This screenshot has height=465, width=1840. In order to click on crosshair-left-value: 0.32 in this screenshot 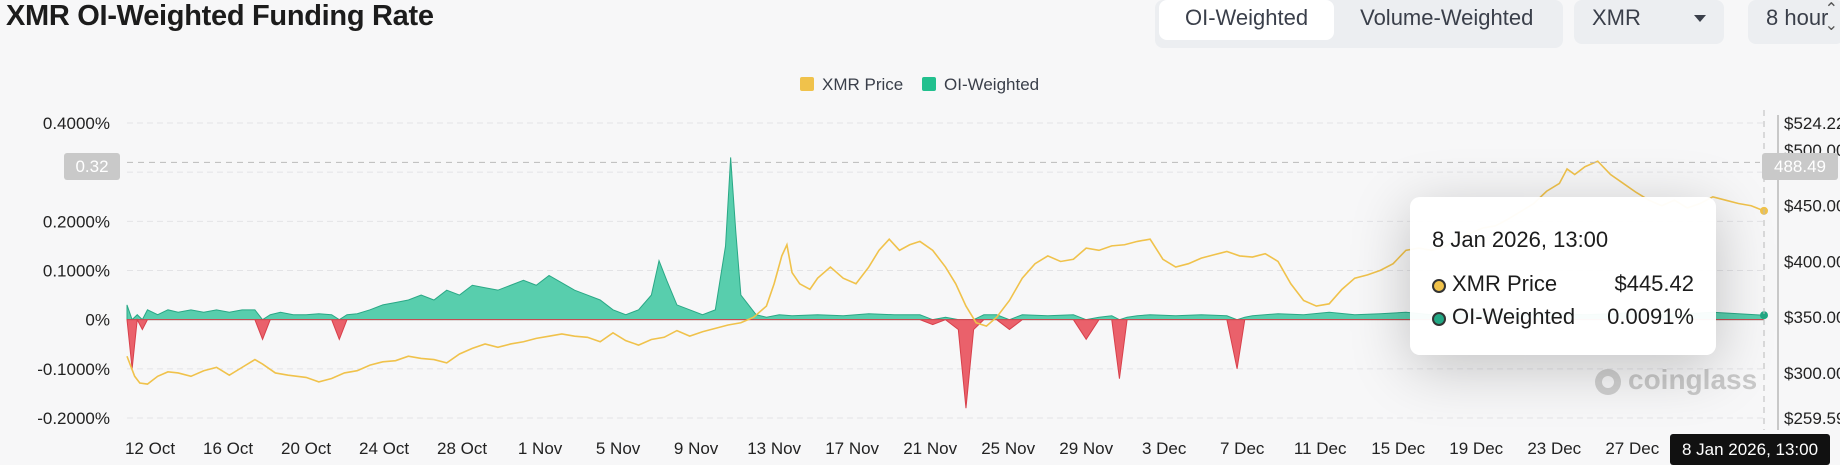, I will do `click(92, 166)`.